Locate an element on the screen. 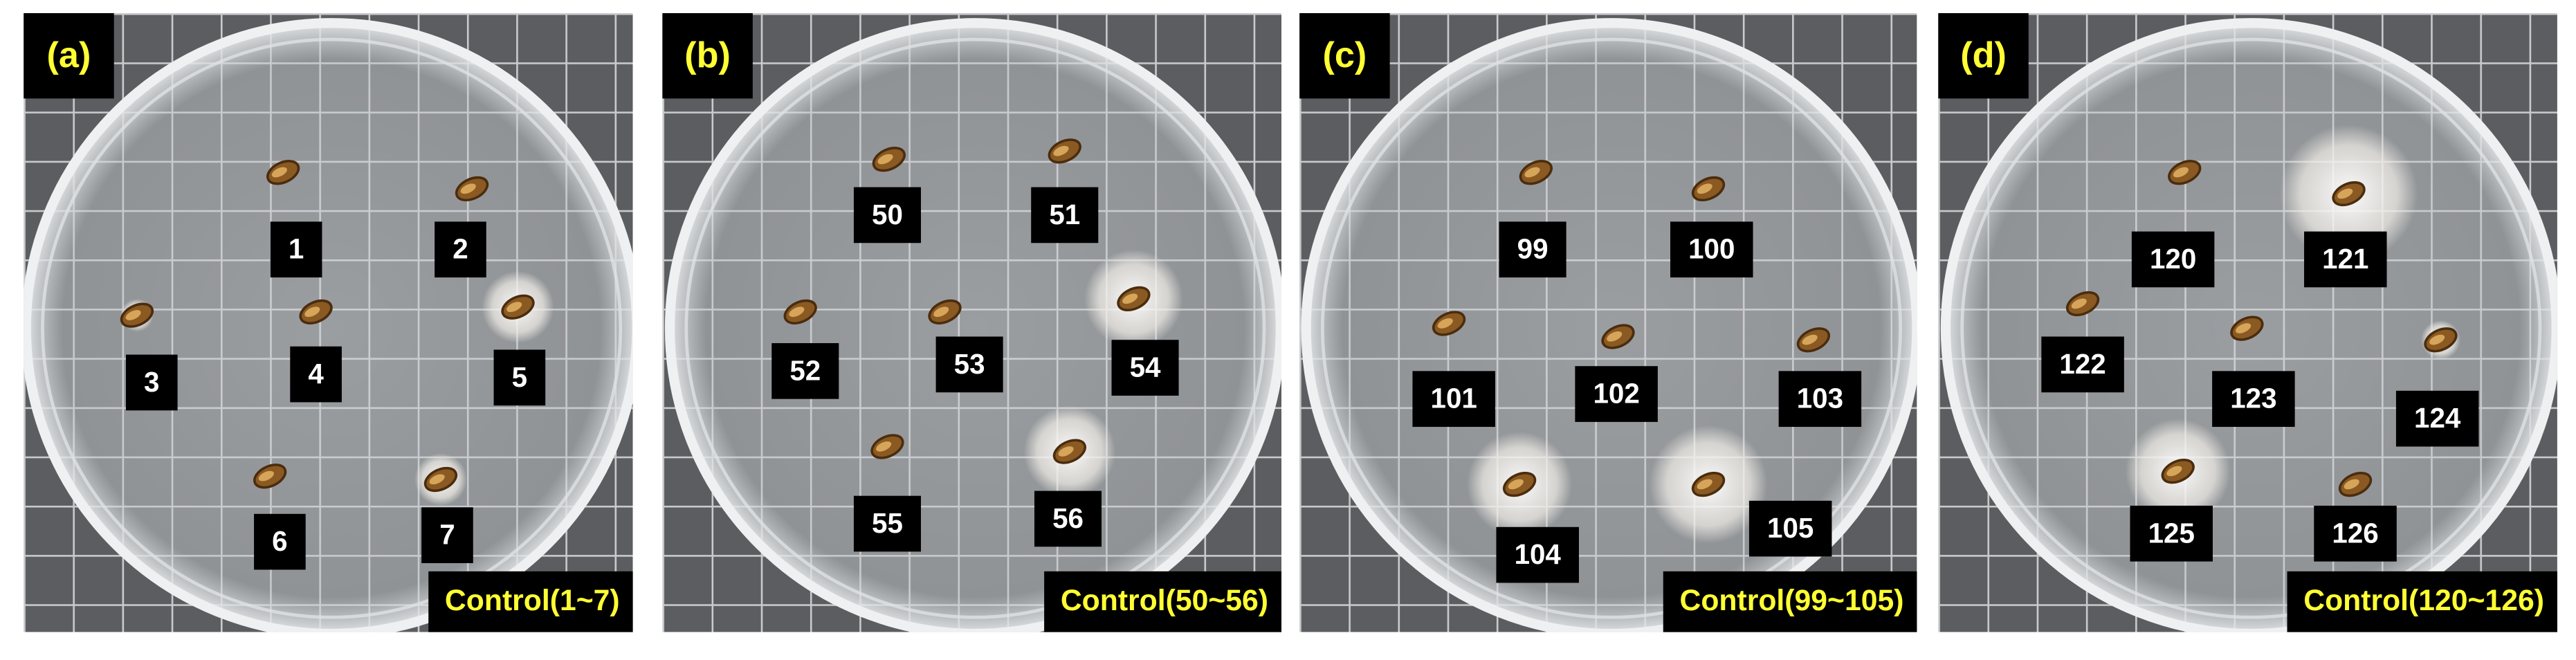 This screenshot has height=660, width=2576. seed-label: 1 is located at coordinates (297, 249).